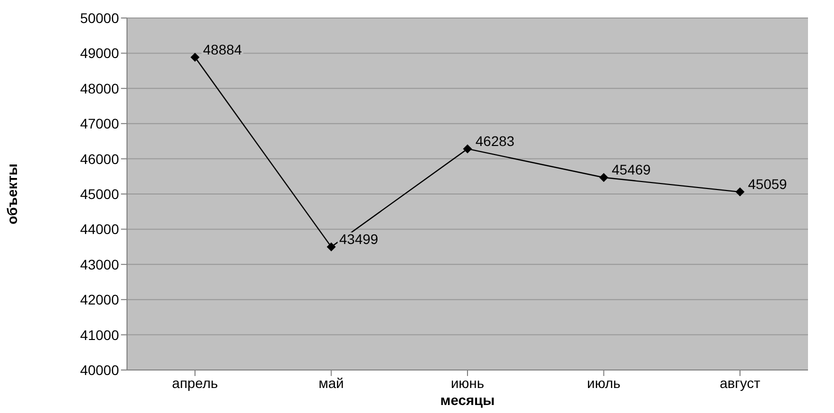 The width and height of the screenshot is (834, 413). I want to click on y-tick-label: 42000, so click(100, 300).